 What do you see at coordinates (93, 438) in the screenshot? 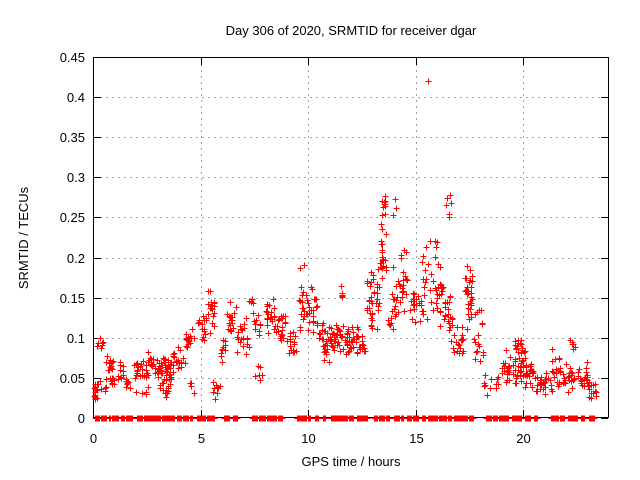
I see `x-tick-label: 0` at bounding box center [93, 438].